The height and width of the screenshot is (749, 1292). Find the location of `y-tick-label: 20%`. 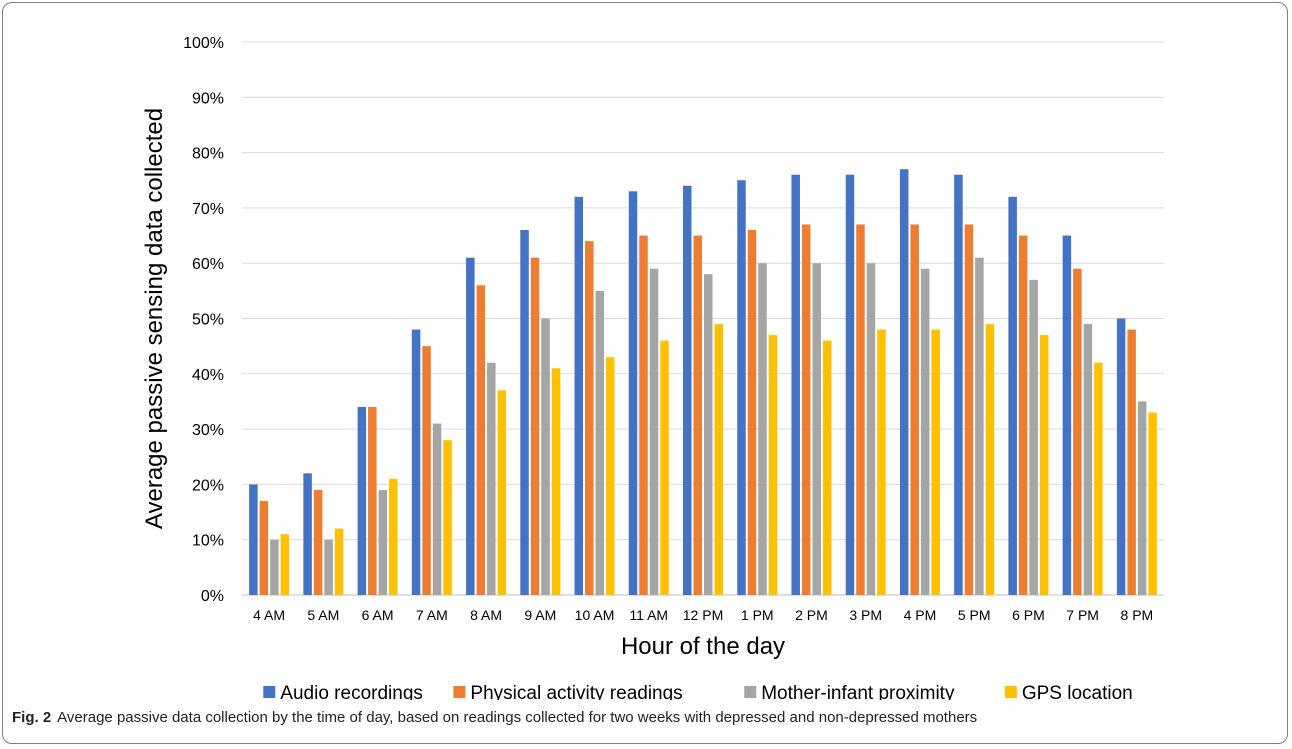

y-tick-label: 20% is located at coordinates (208, 485).